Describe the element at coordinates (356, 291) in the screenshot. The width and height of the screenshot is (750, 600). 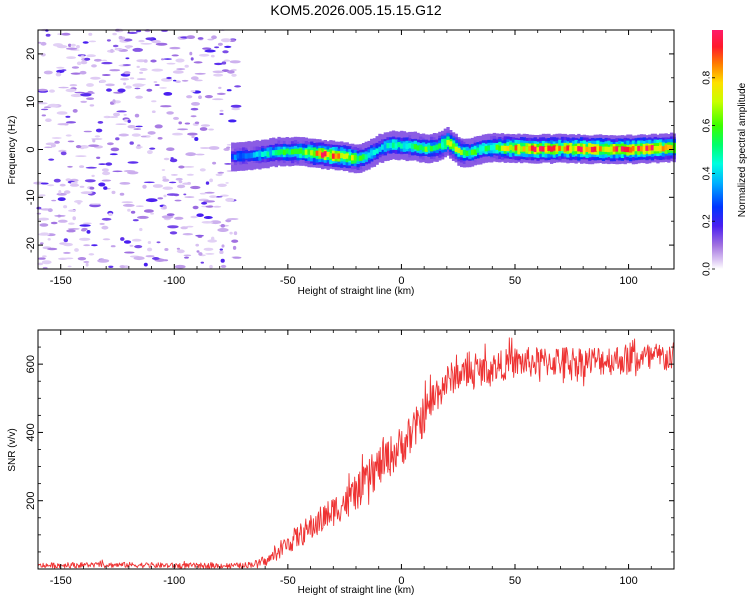
I see `spectrogram-x-axis-label: Height of straight line (km)` at that location.